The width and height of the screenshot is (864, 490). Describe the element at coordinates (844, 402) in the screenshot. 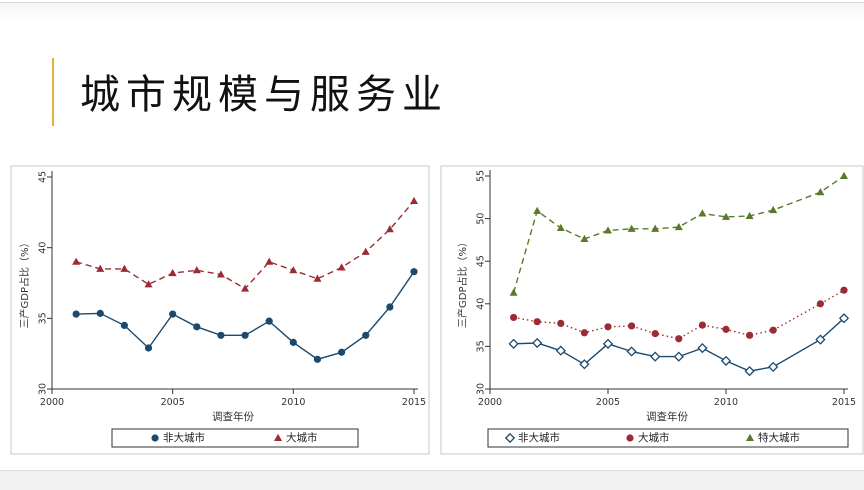

I see `x-tick-label: 2015` at that location.